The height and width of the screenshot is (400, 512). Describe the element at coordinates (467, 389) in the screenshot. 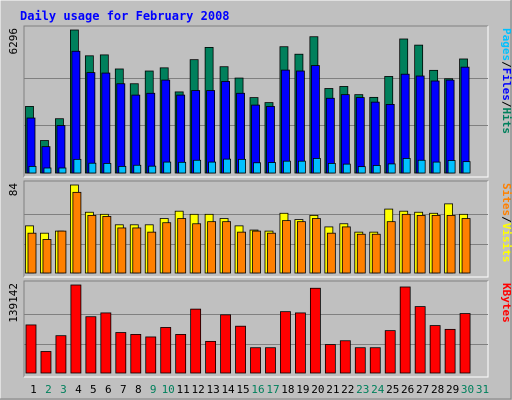

I see `x-tick-label: 30` at that location.